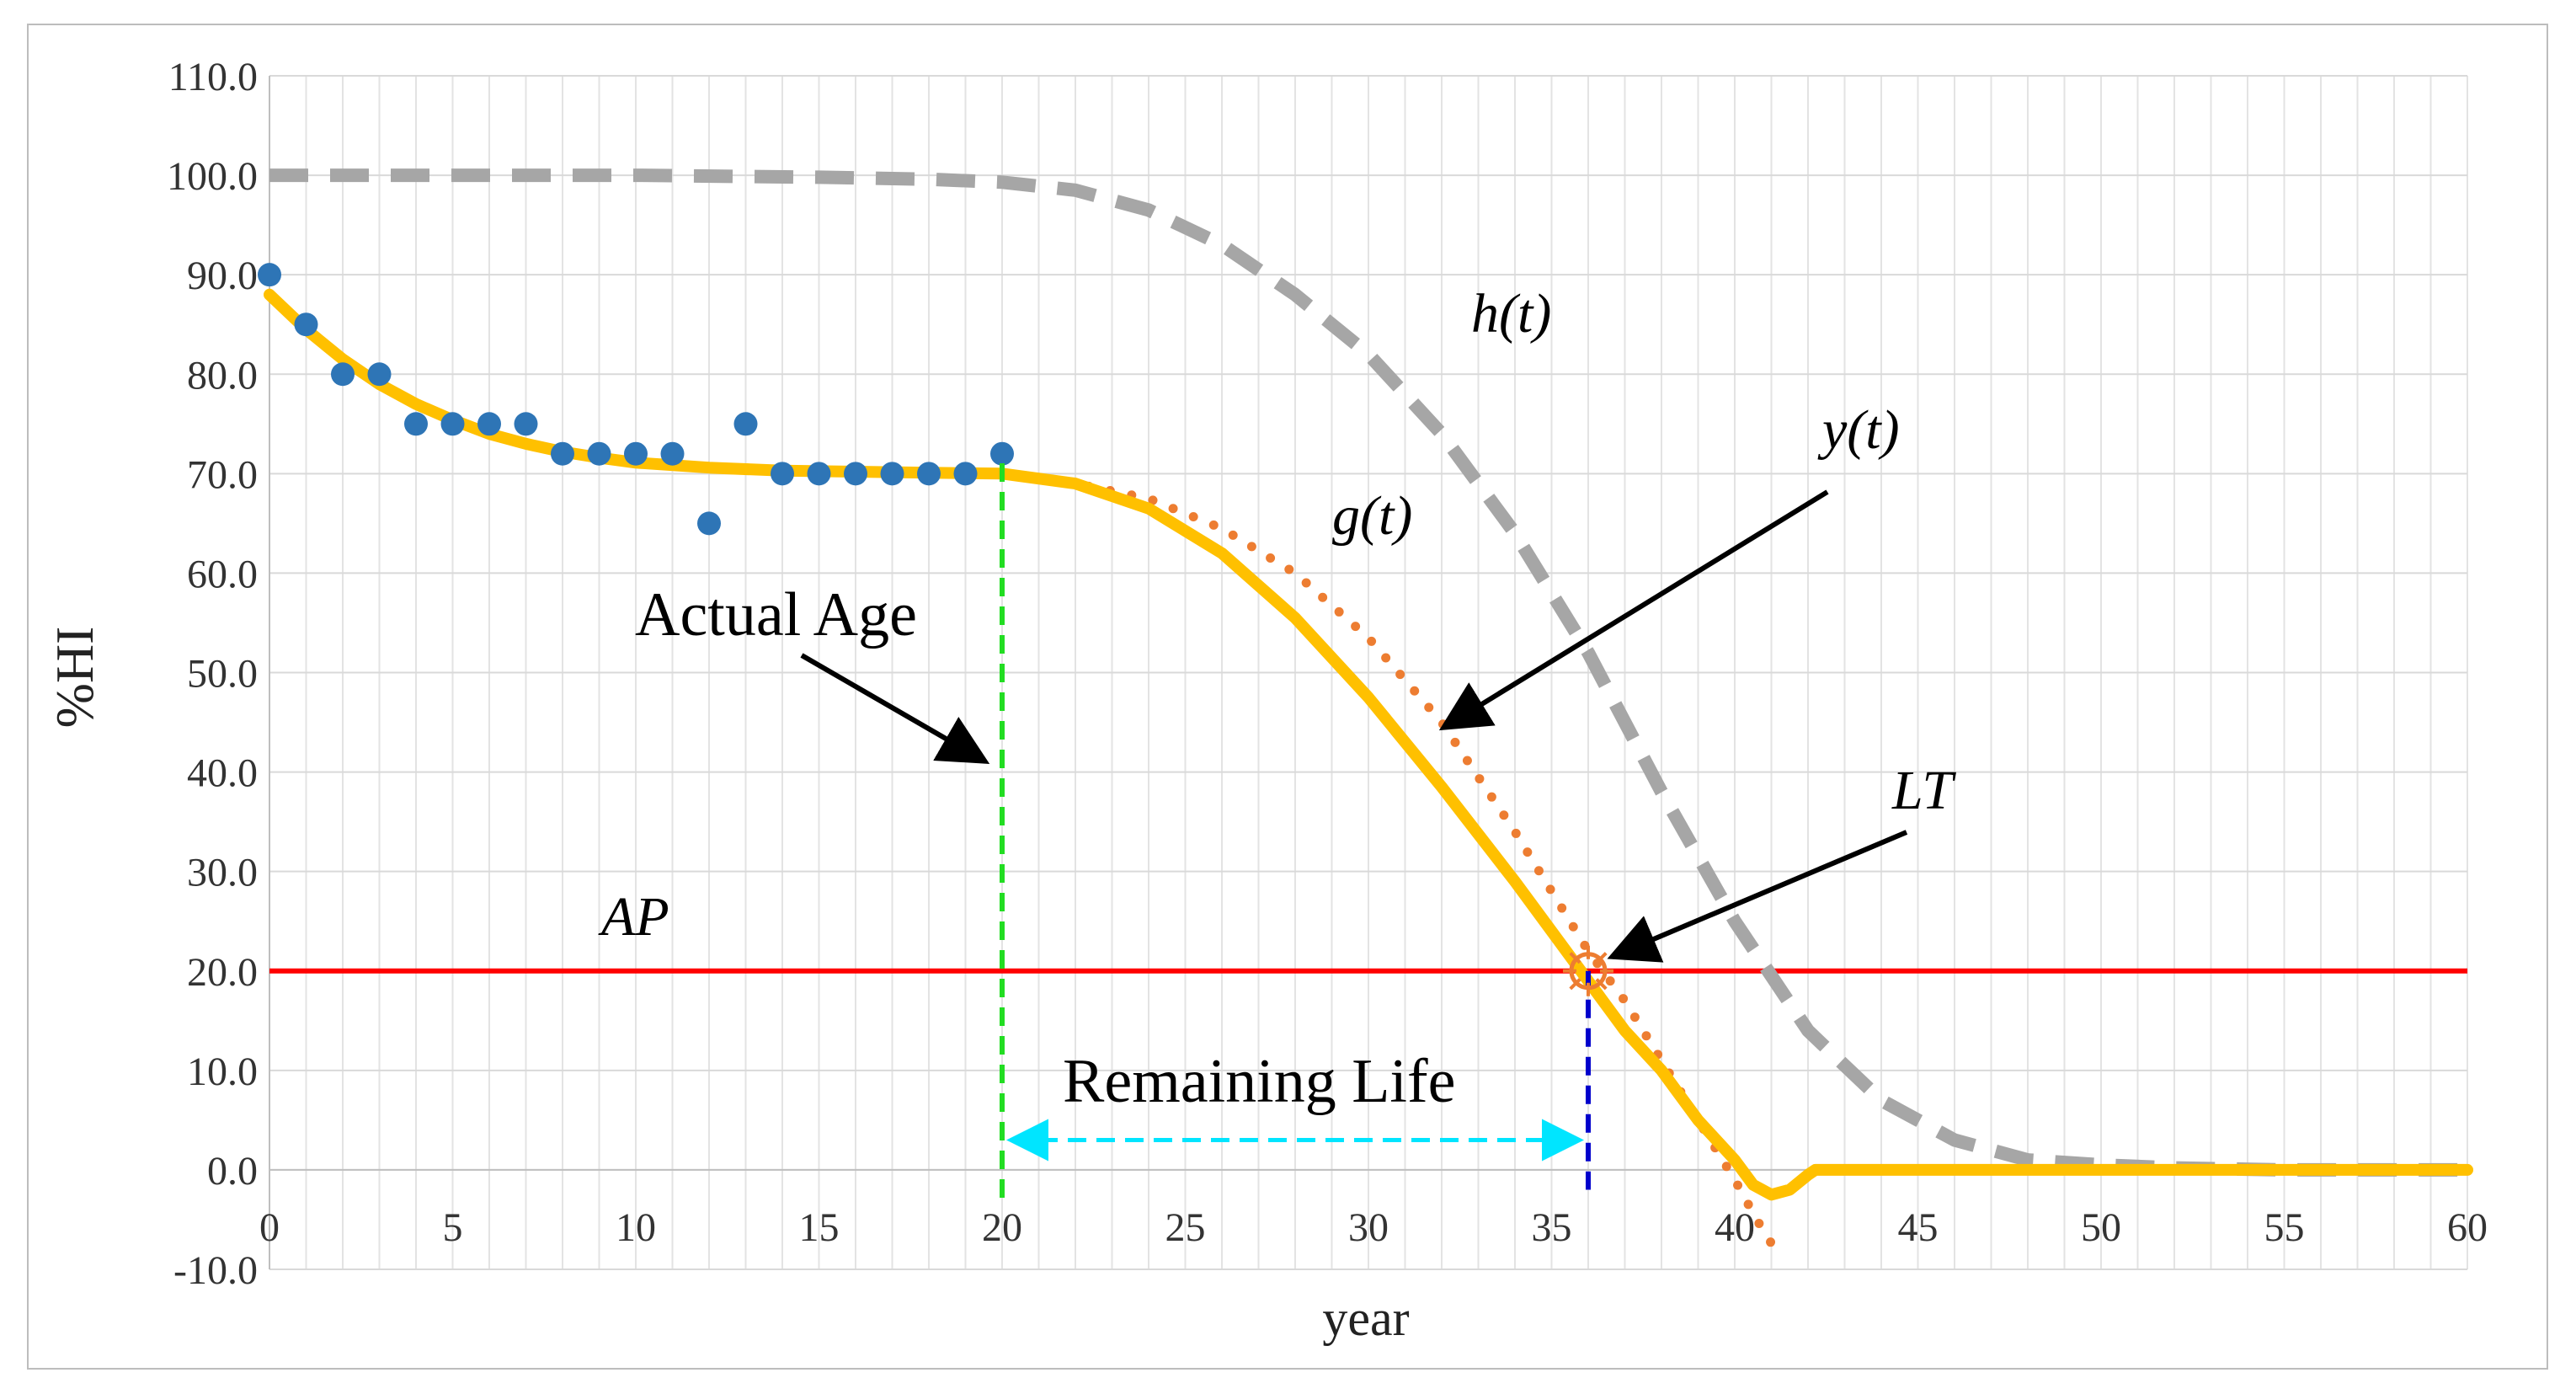 The image size is (2576, 1394). Describe the element at coordinates (222, 1072) in the screenshot. I see `y-tick-label: 10.0` at that location.